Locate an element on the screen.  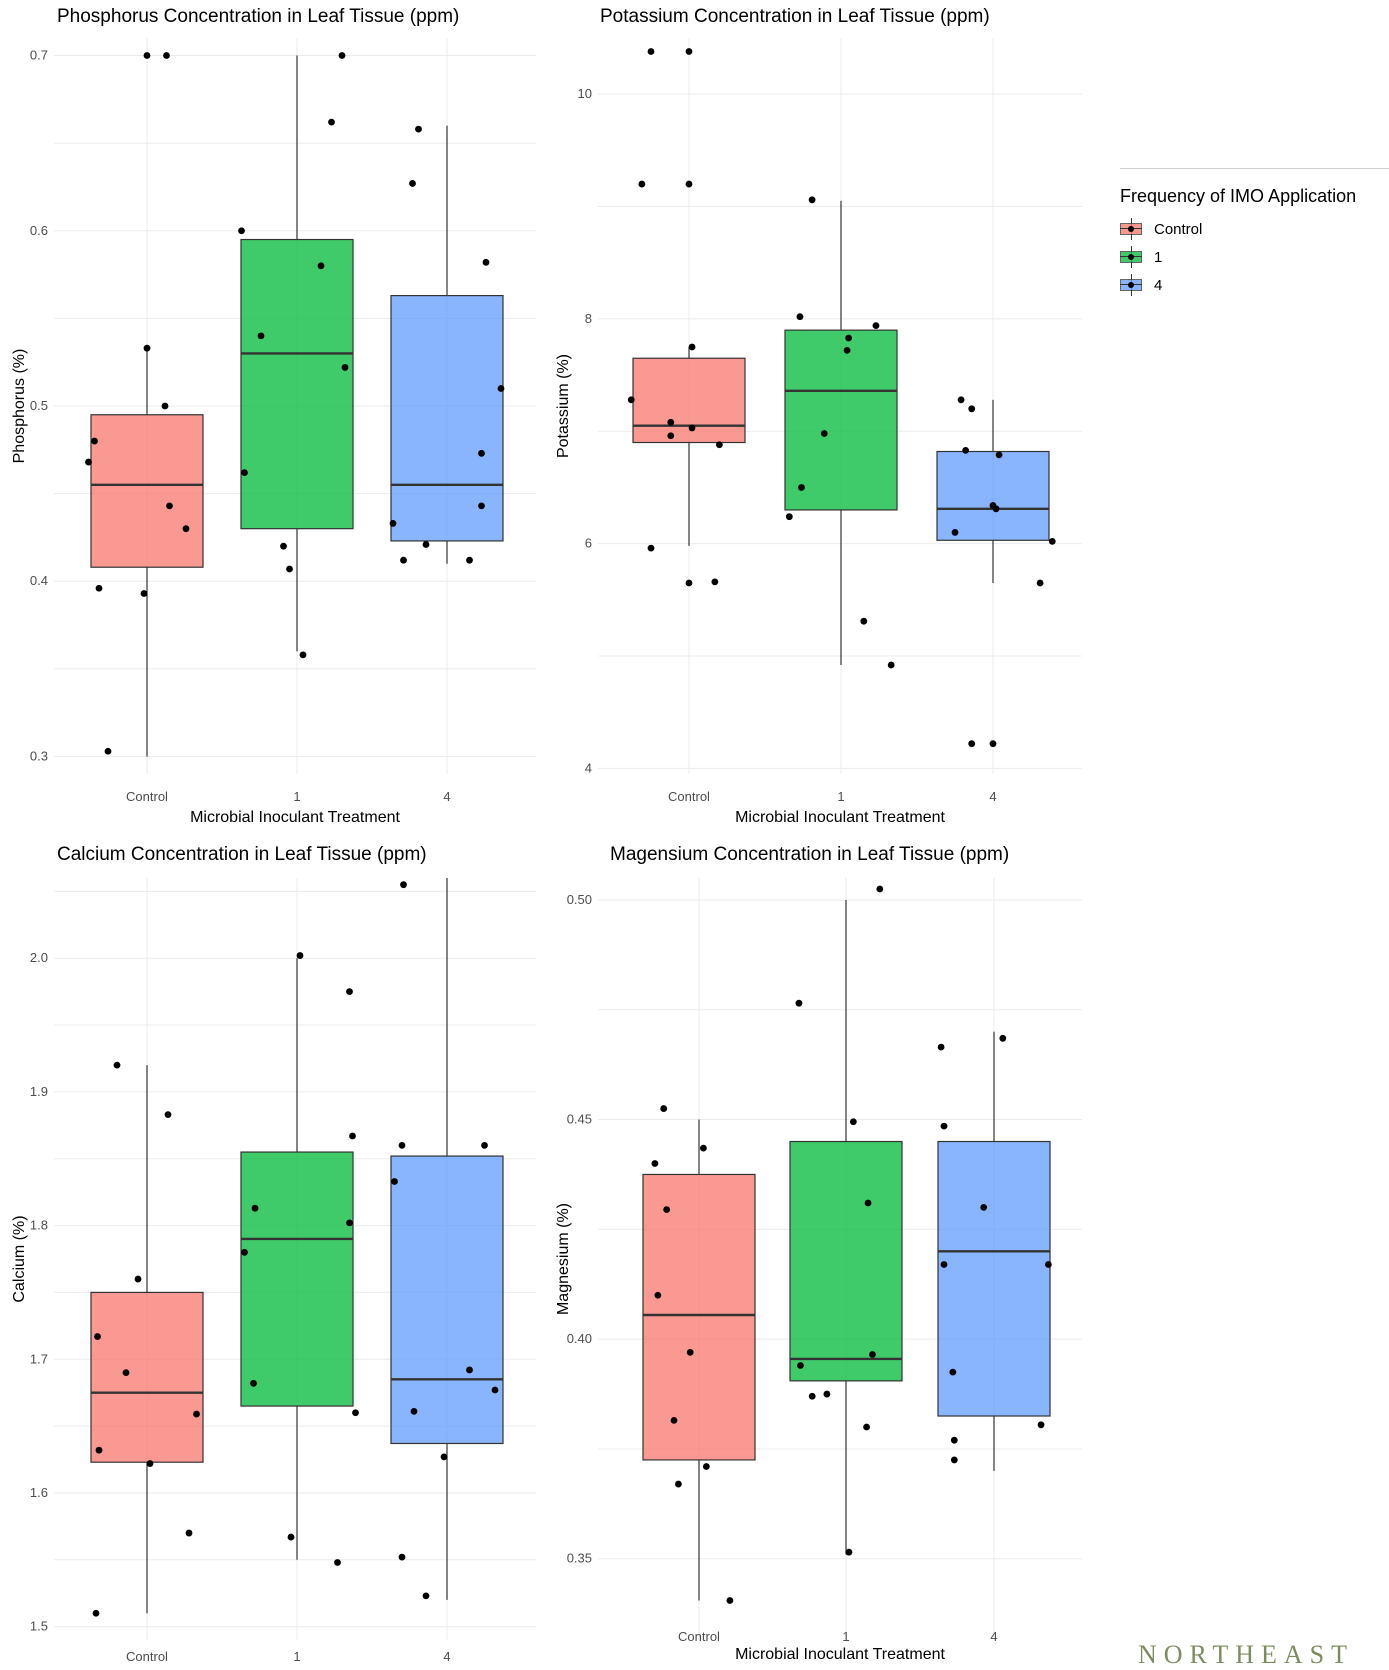
y-tick-label: 1.9 is located at coordinates (39, 1091).